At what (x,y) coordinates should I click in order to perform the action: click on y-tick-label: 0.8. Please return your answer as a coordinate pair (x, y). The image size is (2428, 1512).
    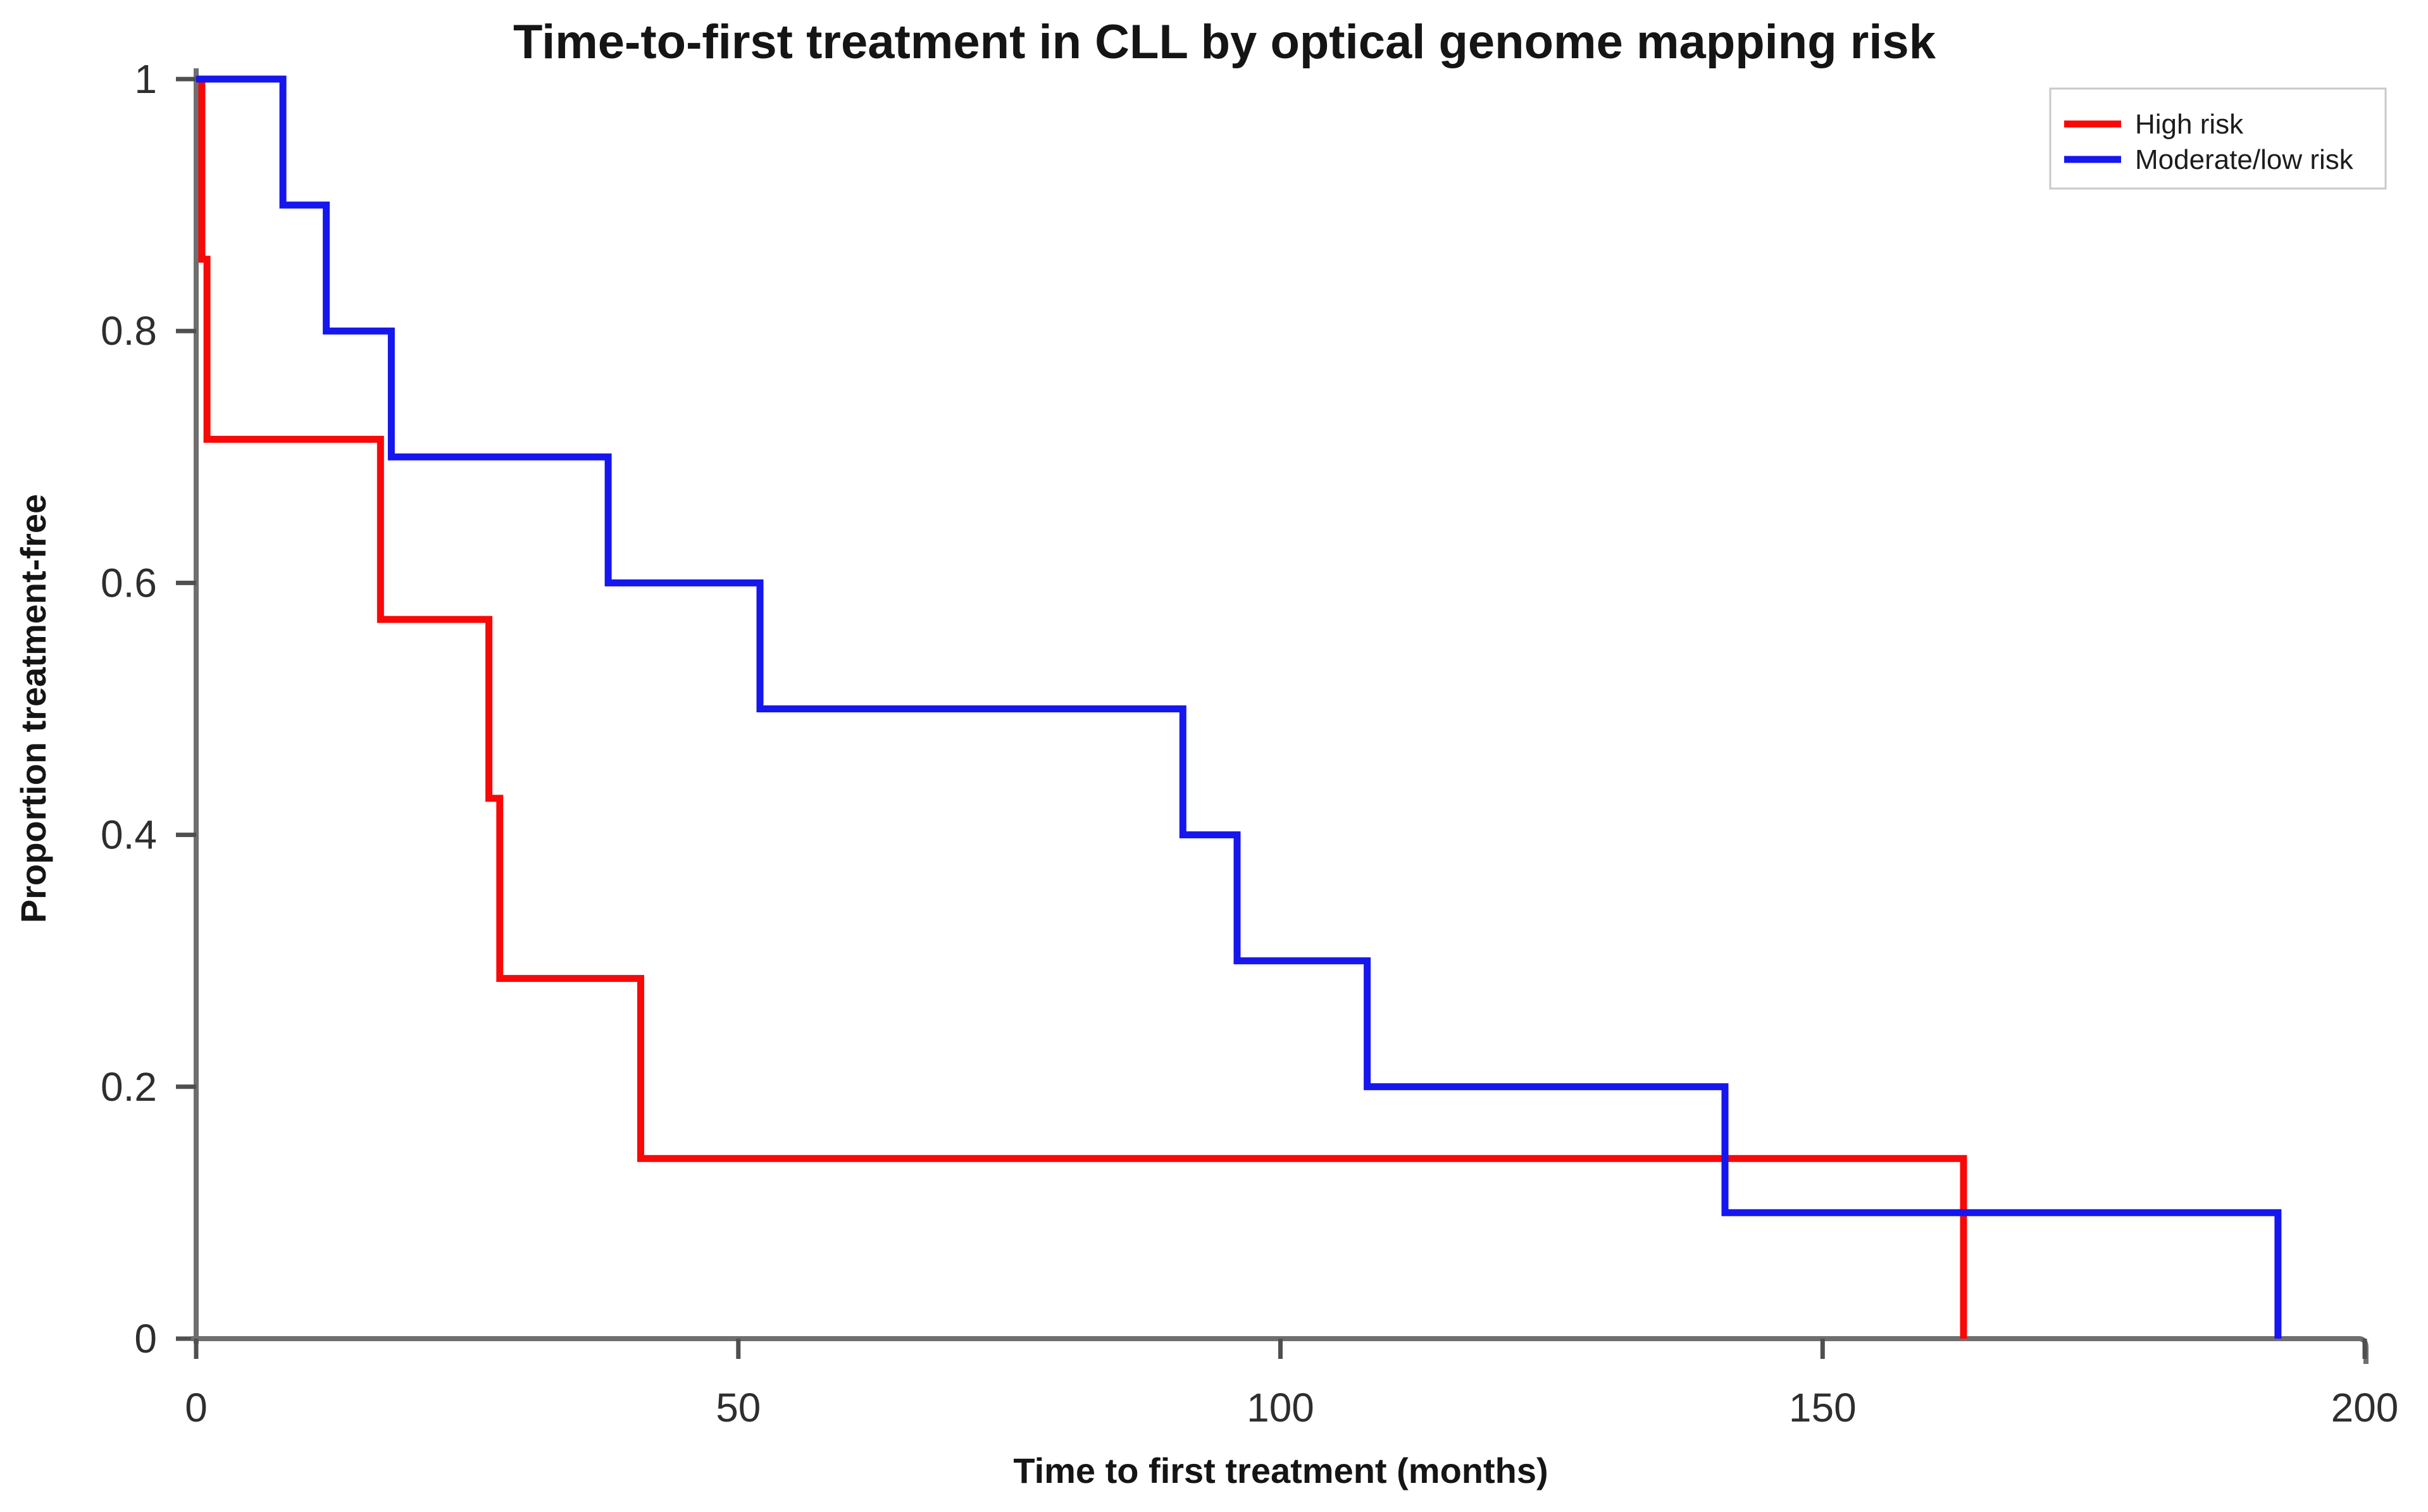
    Looking at the image, I should click on (129, 331).